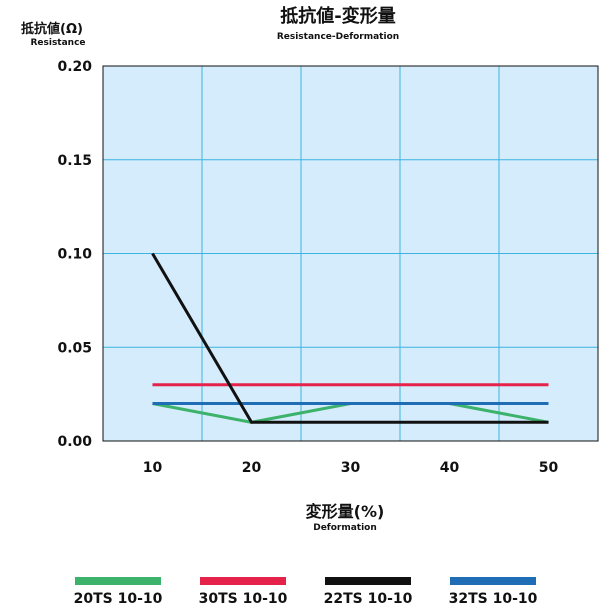  Describe the element at coordinates (345, 511) in the screenshot. I see `x-axis-label: 変形量(%)` at that location.